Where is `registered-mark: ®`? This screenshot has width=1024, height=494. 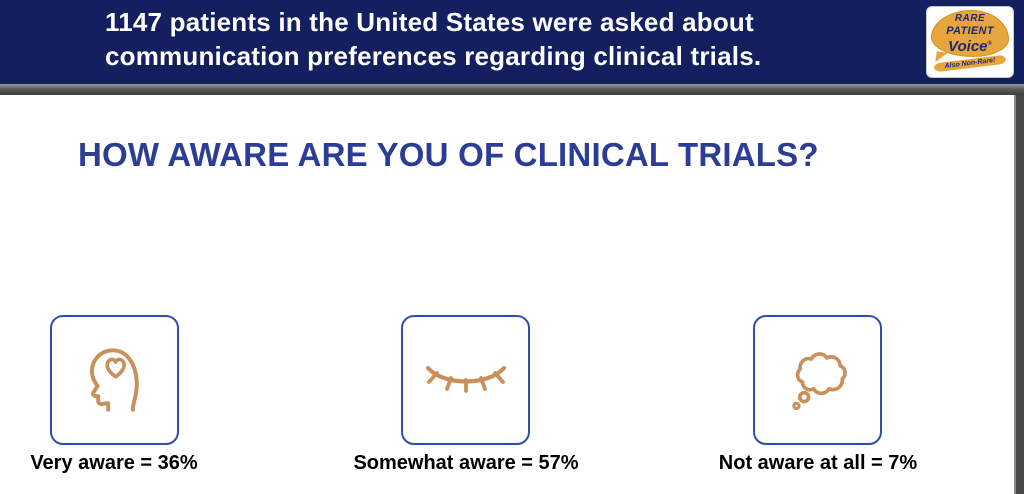 registered-mark: ® is located at coordinates (989, 44).